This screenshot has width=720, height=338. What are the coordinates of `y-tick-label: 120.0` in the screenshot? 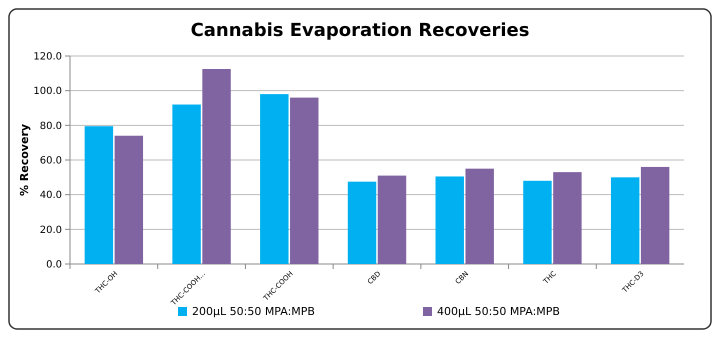 It's located at (47, 57).